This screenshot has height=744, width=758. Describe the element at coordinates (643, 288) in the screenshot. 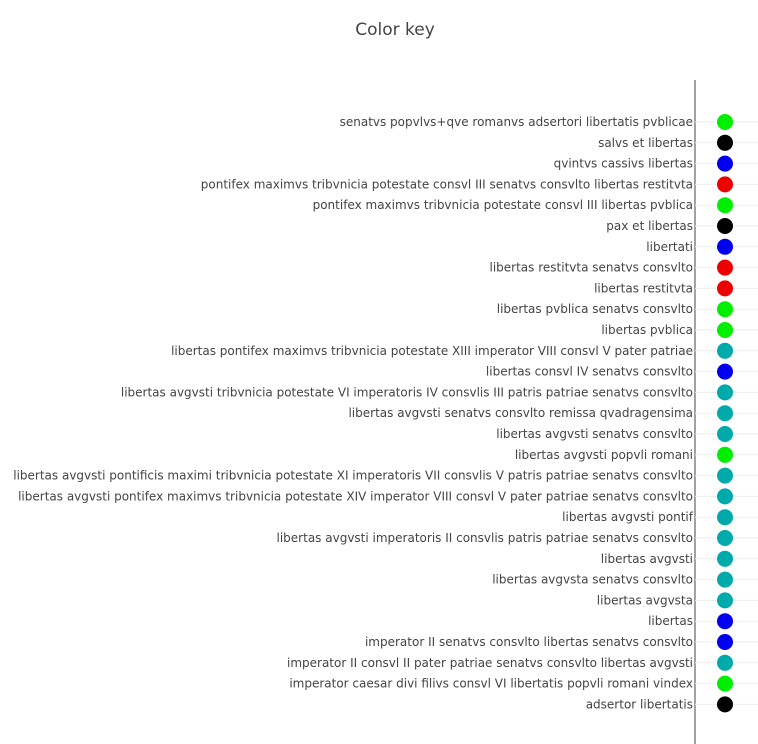

I see `y-tick-label: libertas restitvta` at that location.